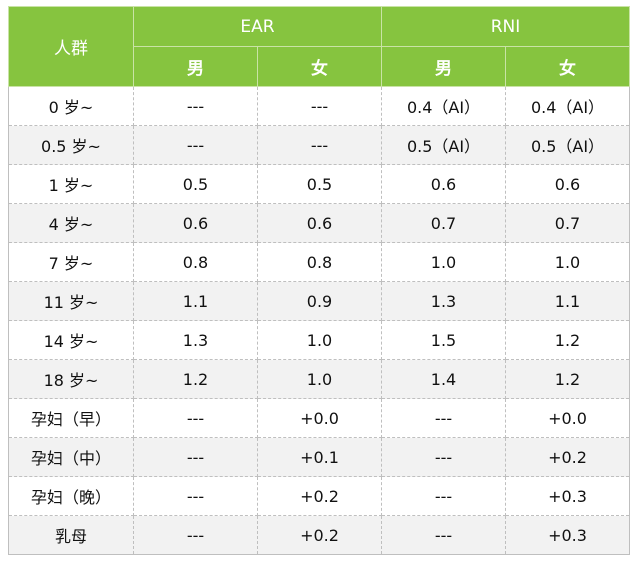  Describe the element at coordinates (71, 106) in the screenshot. I see `cell-population: 0 岁~` at that location.